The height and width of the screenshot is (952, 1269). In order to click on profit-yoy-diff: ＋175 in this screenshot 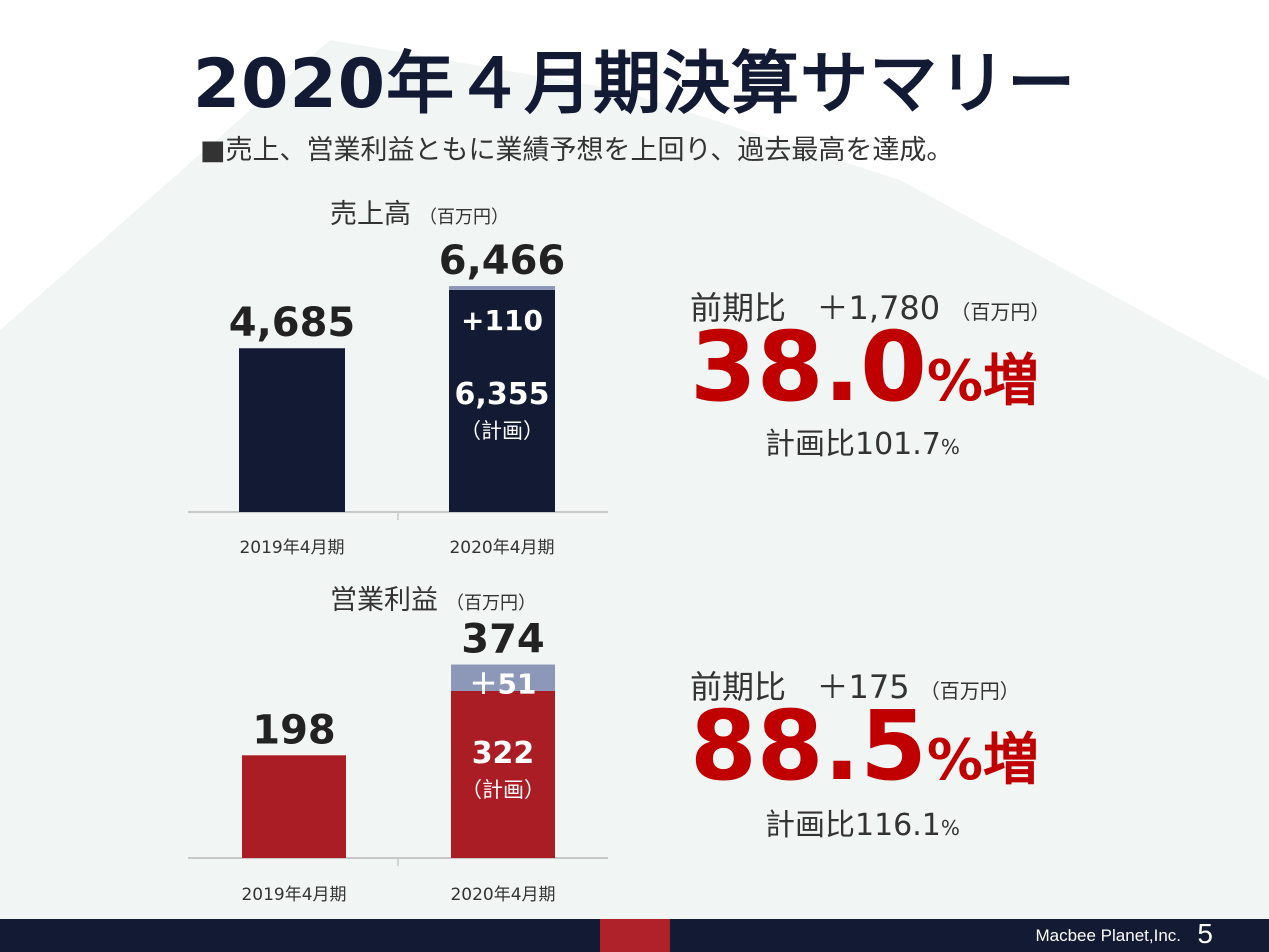, I will do `click(863, 687)`.